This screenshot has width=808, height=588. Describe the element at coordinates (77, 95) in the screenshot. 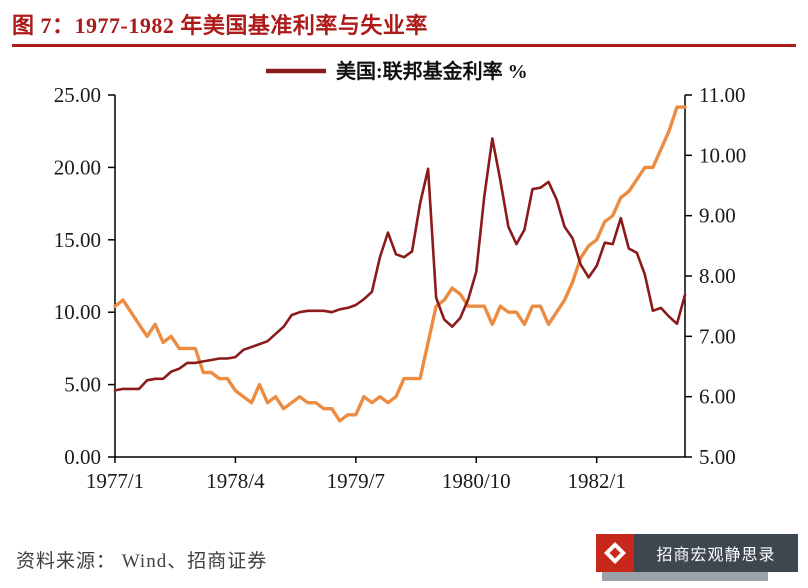

I see `left-axis-label: 25.00` at that location.